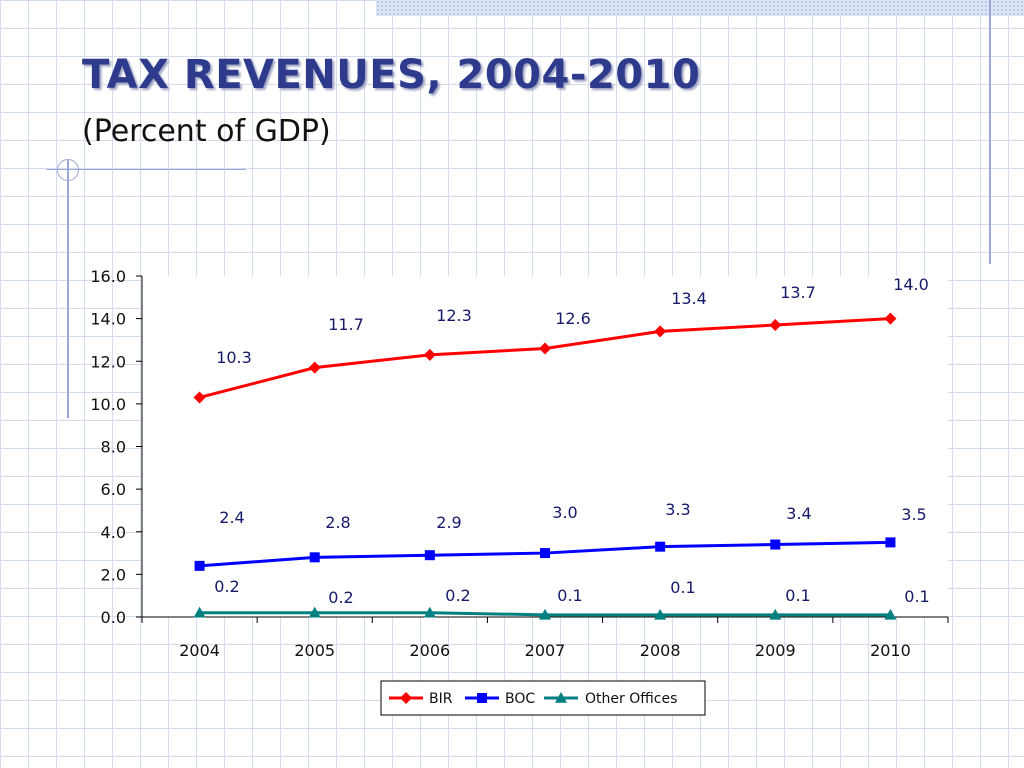 The image size is (1024, 768). I want to click on top-decorative-band, so click(700, 8).